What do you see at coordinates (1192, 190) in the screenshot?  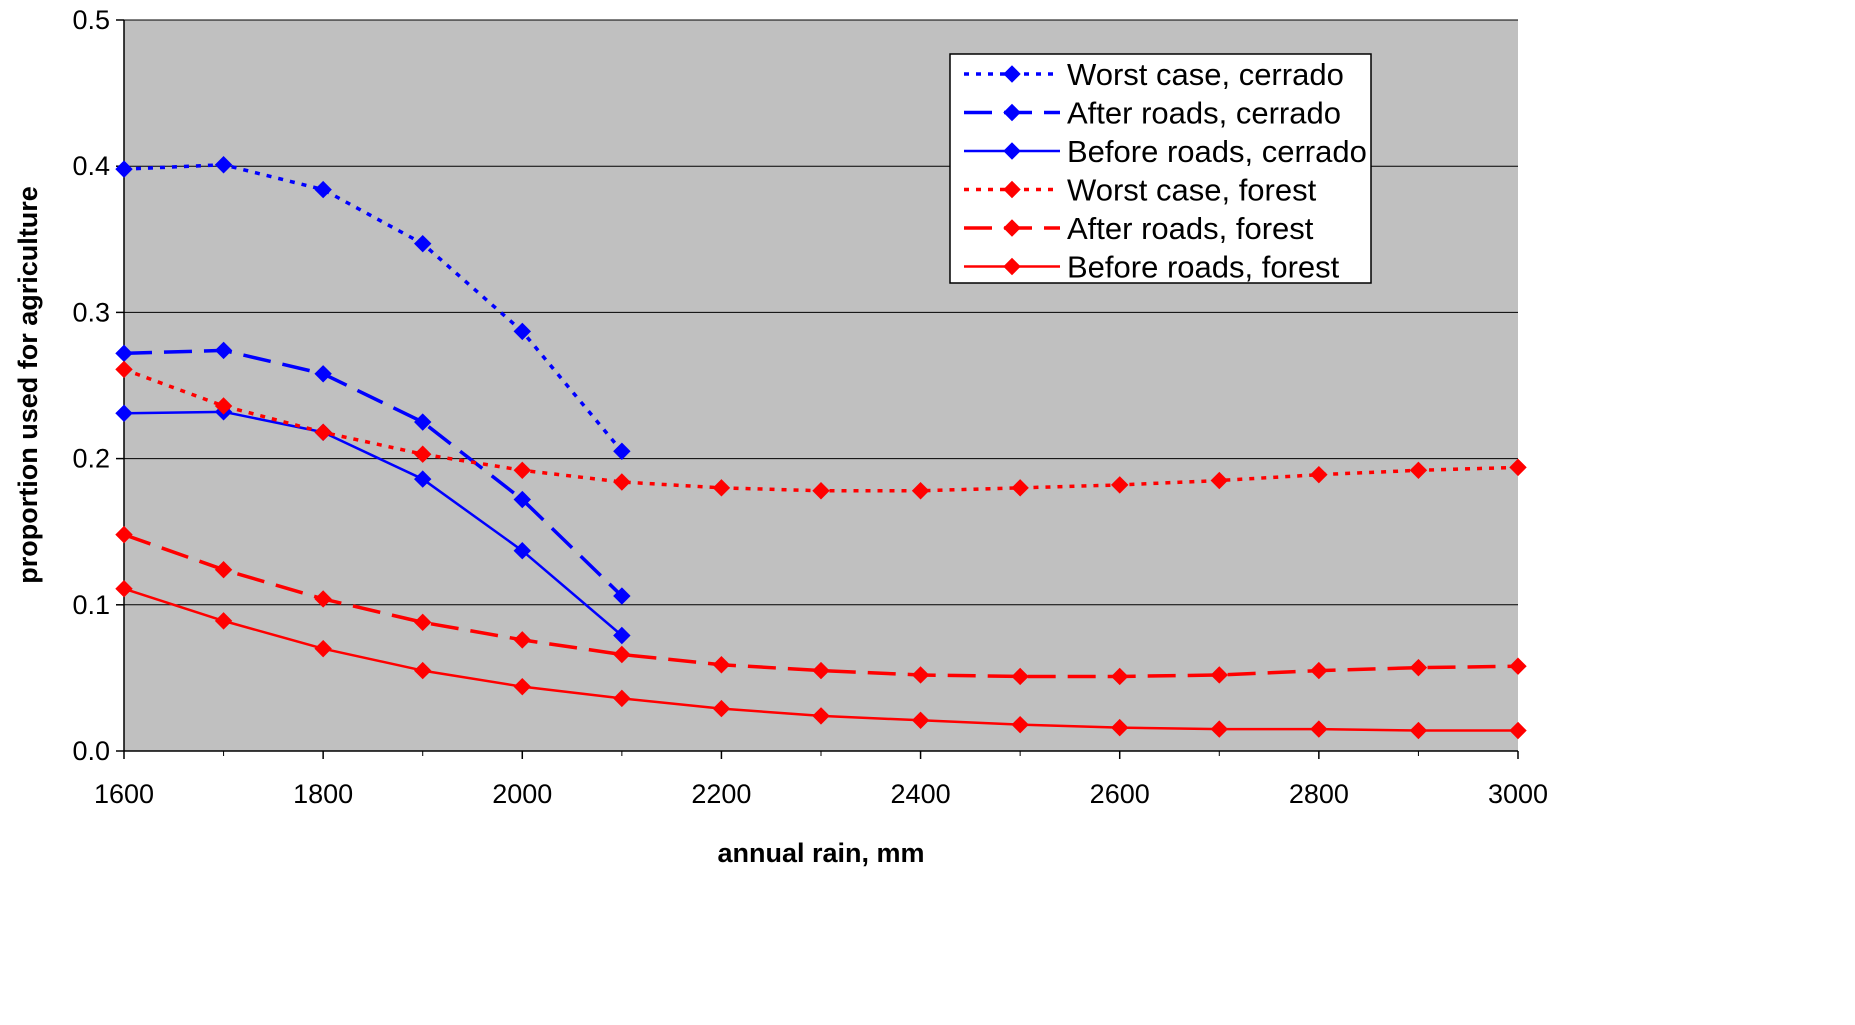 I see `legend-label: Worst case, forest` at bounding box center [1192, 190].